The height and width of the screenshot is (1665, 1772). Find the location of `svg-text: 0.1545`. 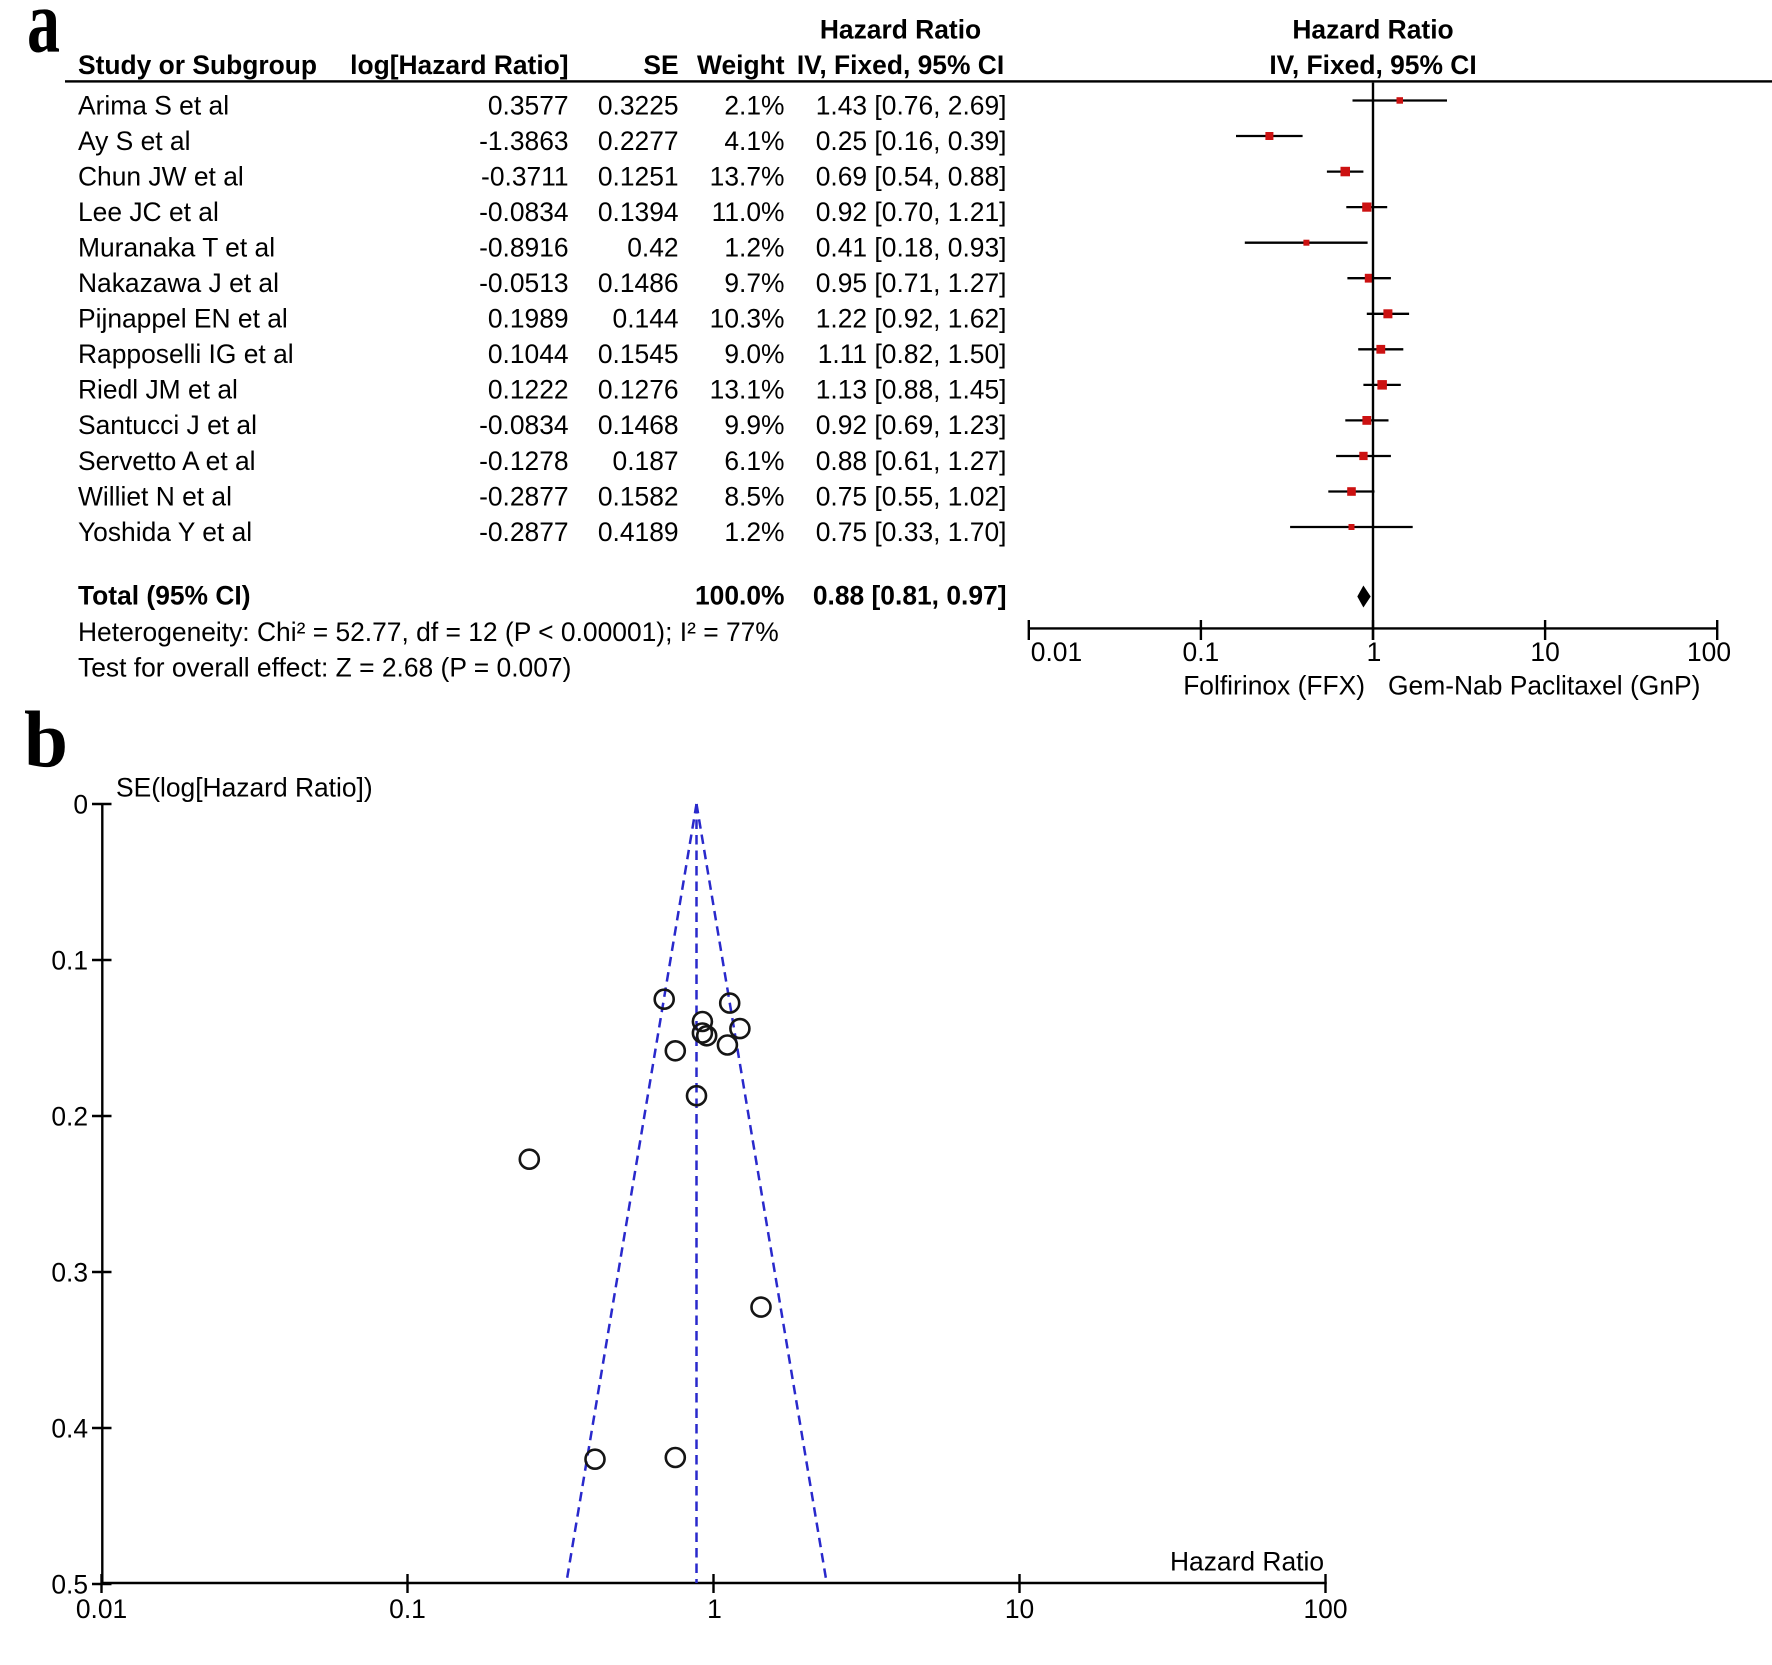

svg-text: 0.1545 is located at coordinates (638, 354).